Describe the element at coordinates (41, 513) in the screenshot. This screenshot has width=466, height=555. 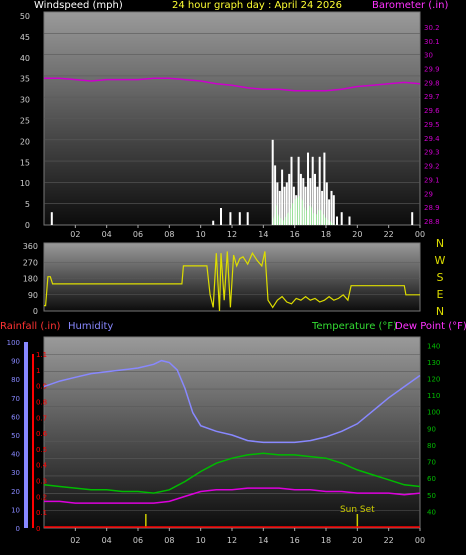
I see `rain-y-tick-label: 0.1` at that location.